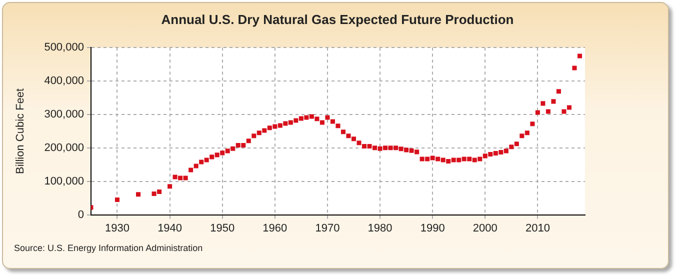 This screenshot has width=675, height=275. What do you see at coordinates (432, 228) in the screenshot?
I see `x-tick-label: 1990` at bounding box center [432, 228].